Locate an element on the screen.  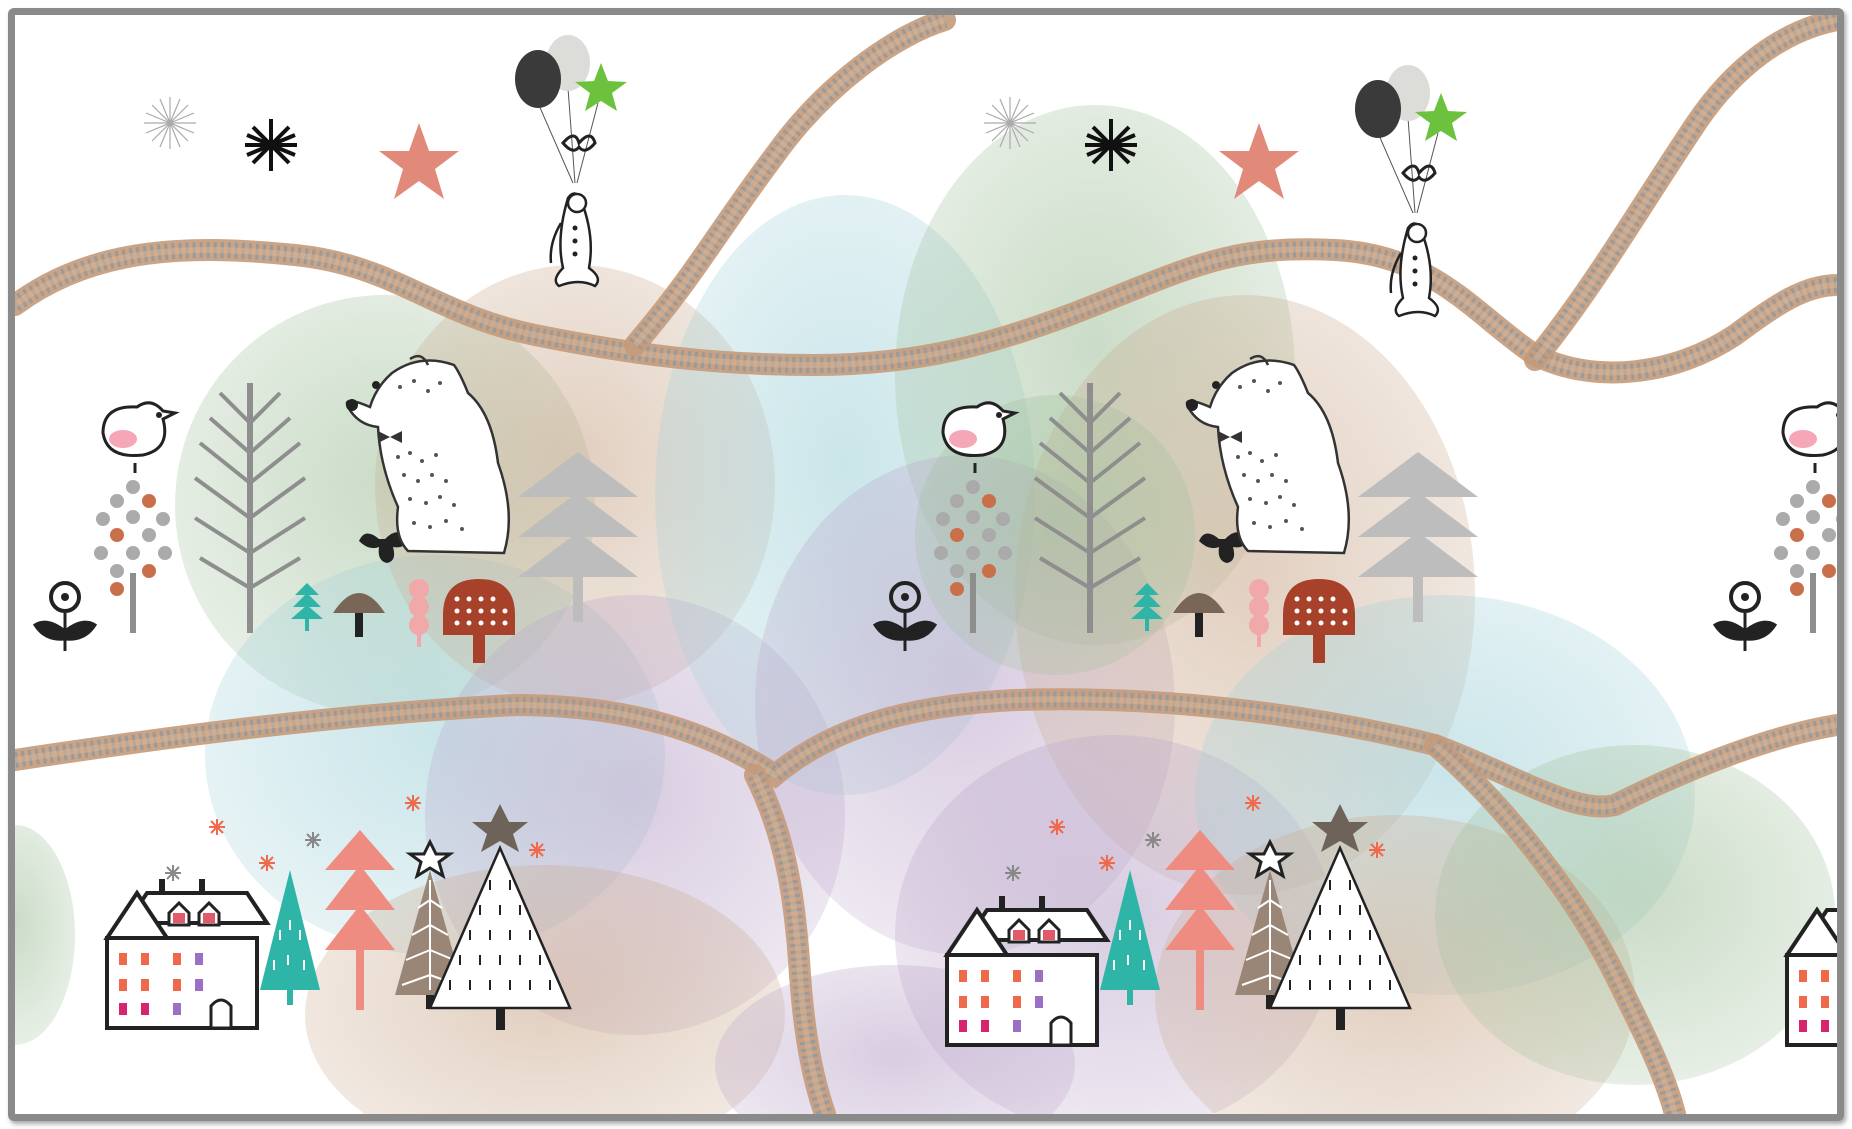
forest-scene-3-partial is located at coordinates (1775, 527).